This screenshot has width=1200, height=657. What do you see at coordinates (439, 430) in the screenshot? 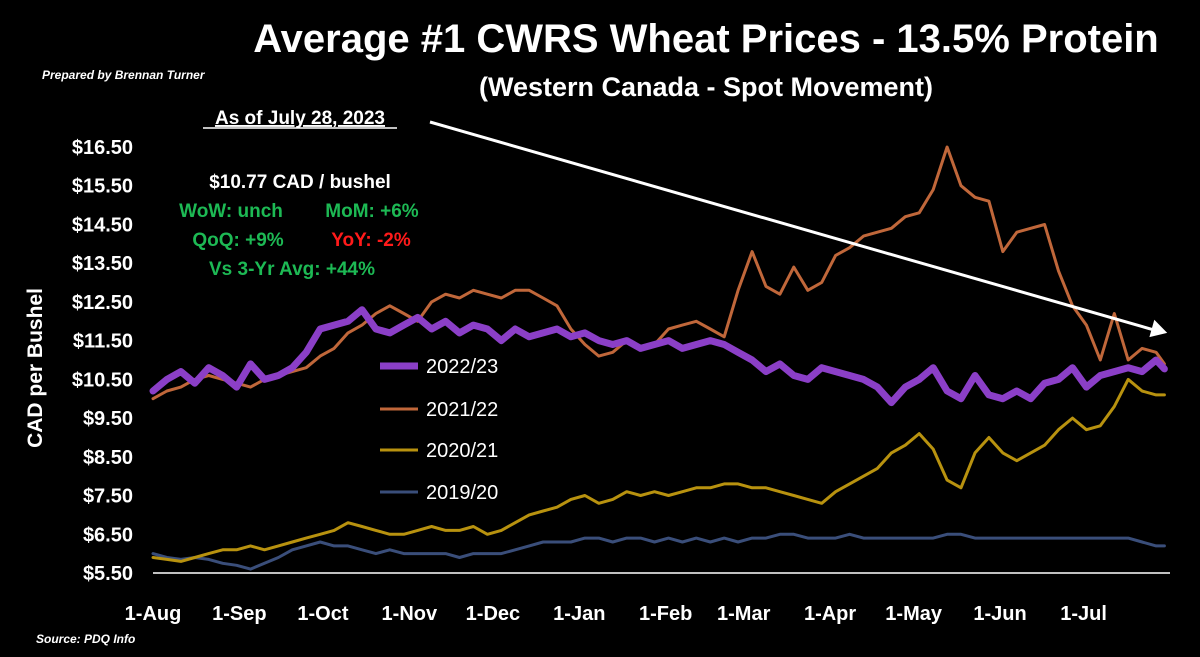
I see `legend: 2022/23 2021/22 2020/21 2019/20` at bounding box center [439, 430].